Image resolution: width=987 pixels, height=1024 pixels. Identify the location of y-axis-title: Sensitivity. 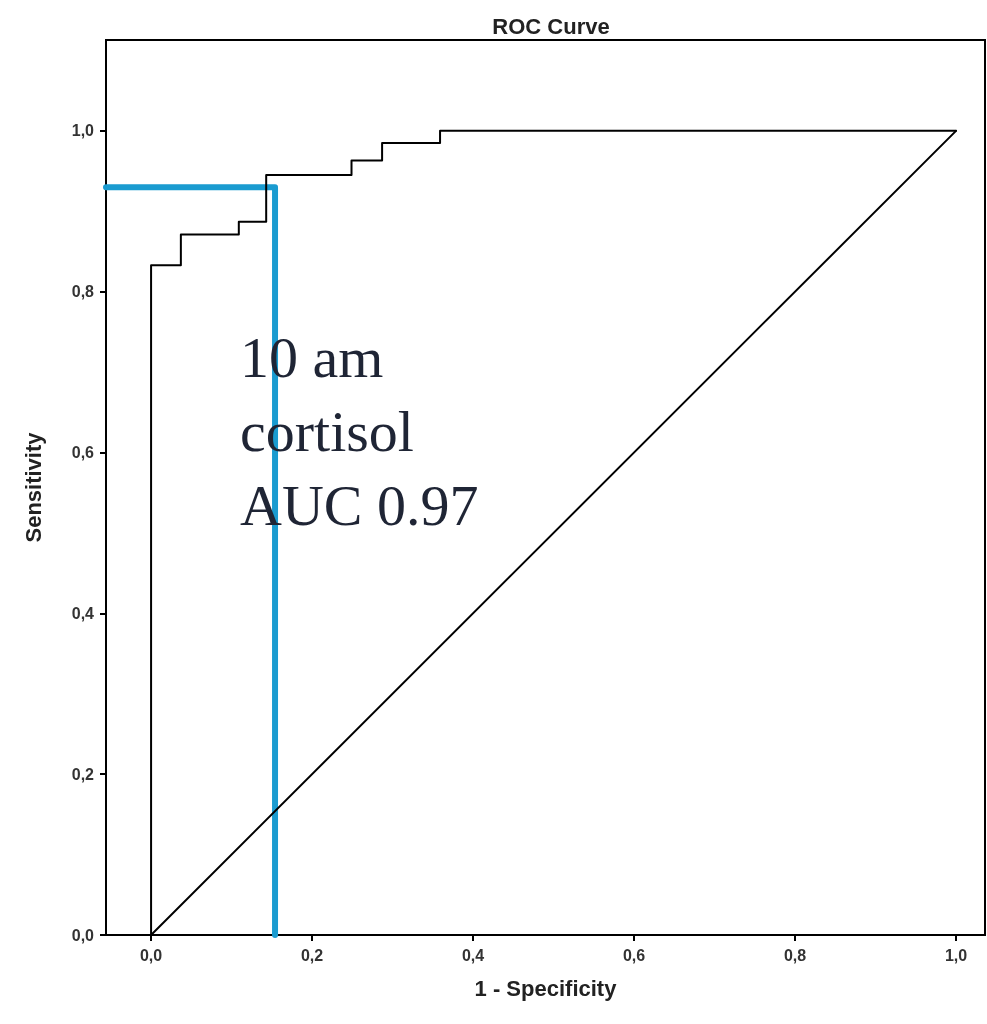
(33, 487).